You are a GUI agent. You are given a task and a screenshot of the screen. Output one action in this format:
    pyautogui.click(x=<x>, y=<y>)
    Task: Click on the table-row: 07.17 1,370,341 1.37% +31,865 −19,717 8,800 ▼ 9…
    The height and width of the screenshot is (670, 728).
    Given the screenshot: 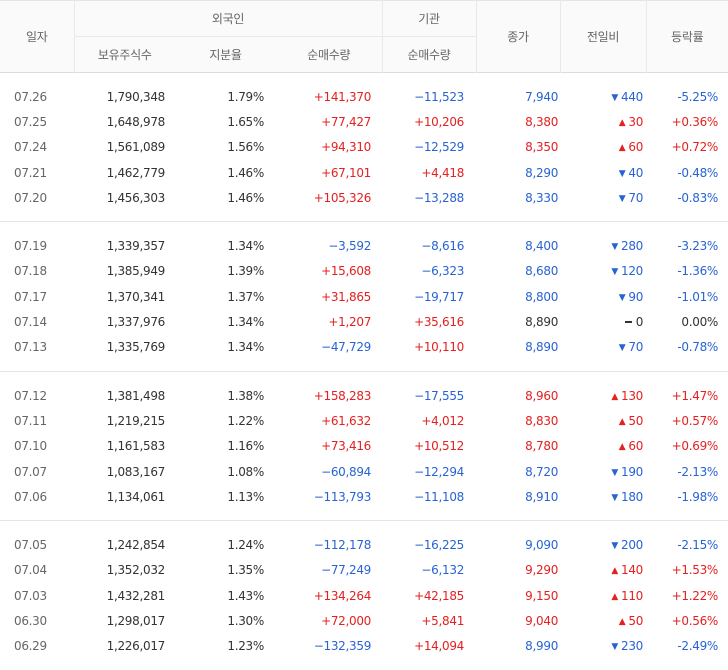 What is the action you would take?
    pyautogui.click(x=364, y=296)
    